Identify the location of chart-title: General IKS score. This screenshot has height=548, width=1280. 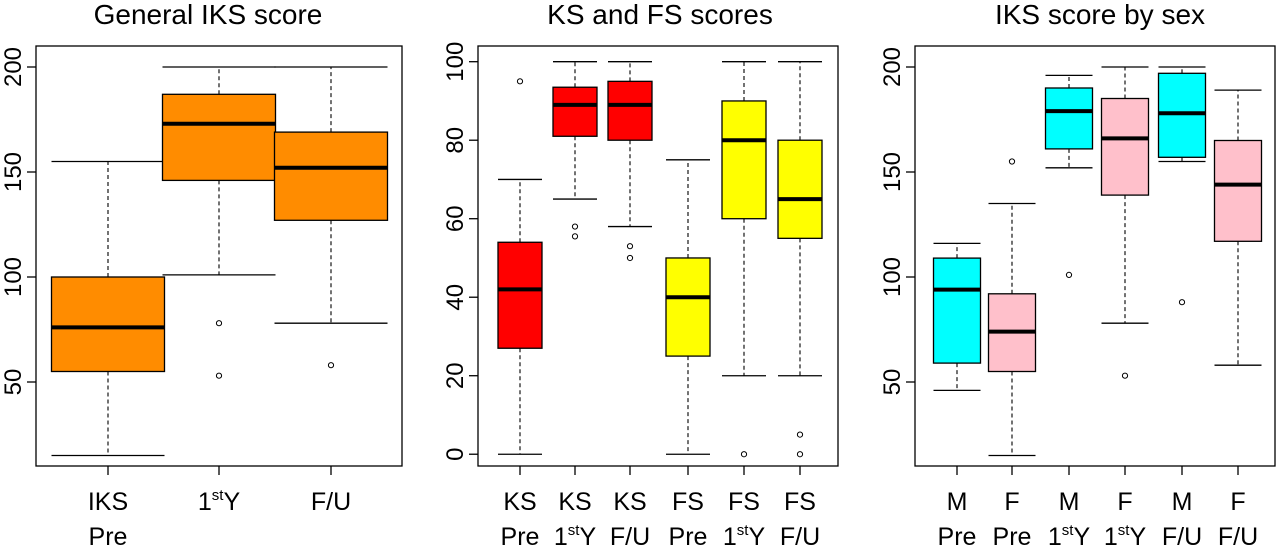
(208, 15).